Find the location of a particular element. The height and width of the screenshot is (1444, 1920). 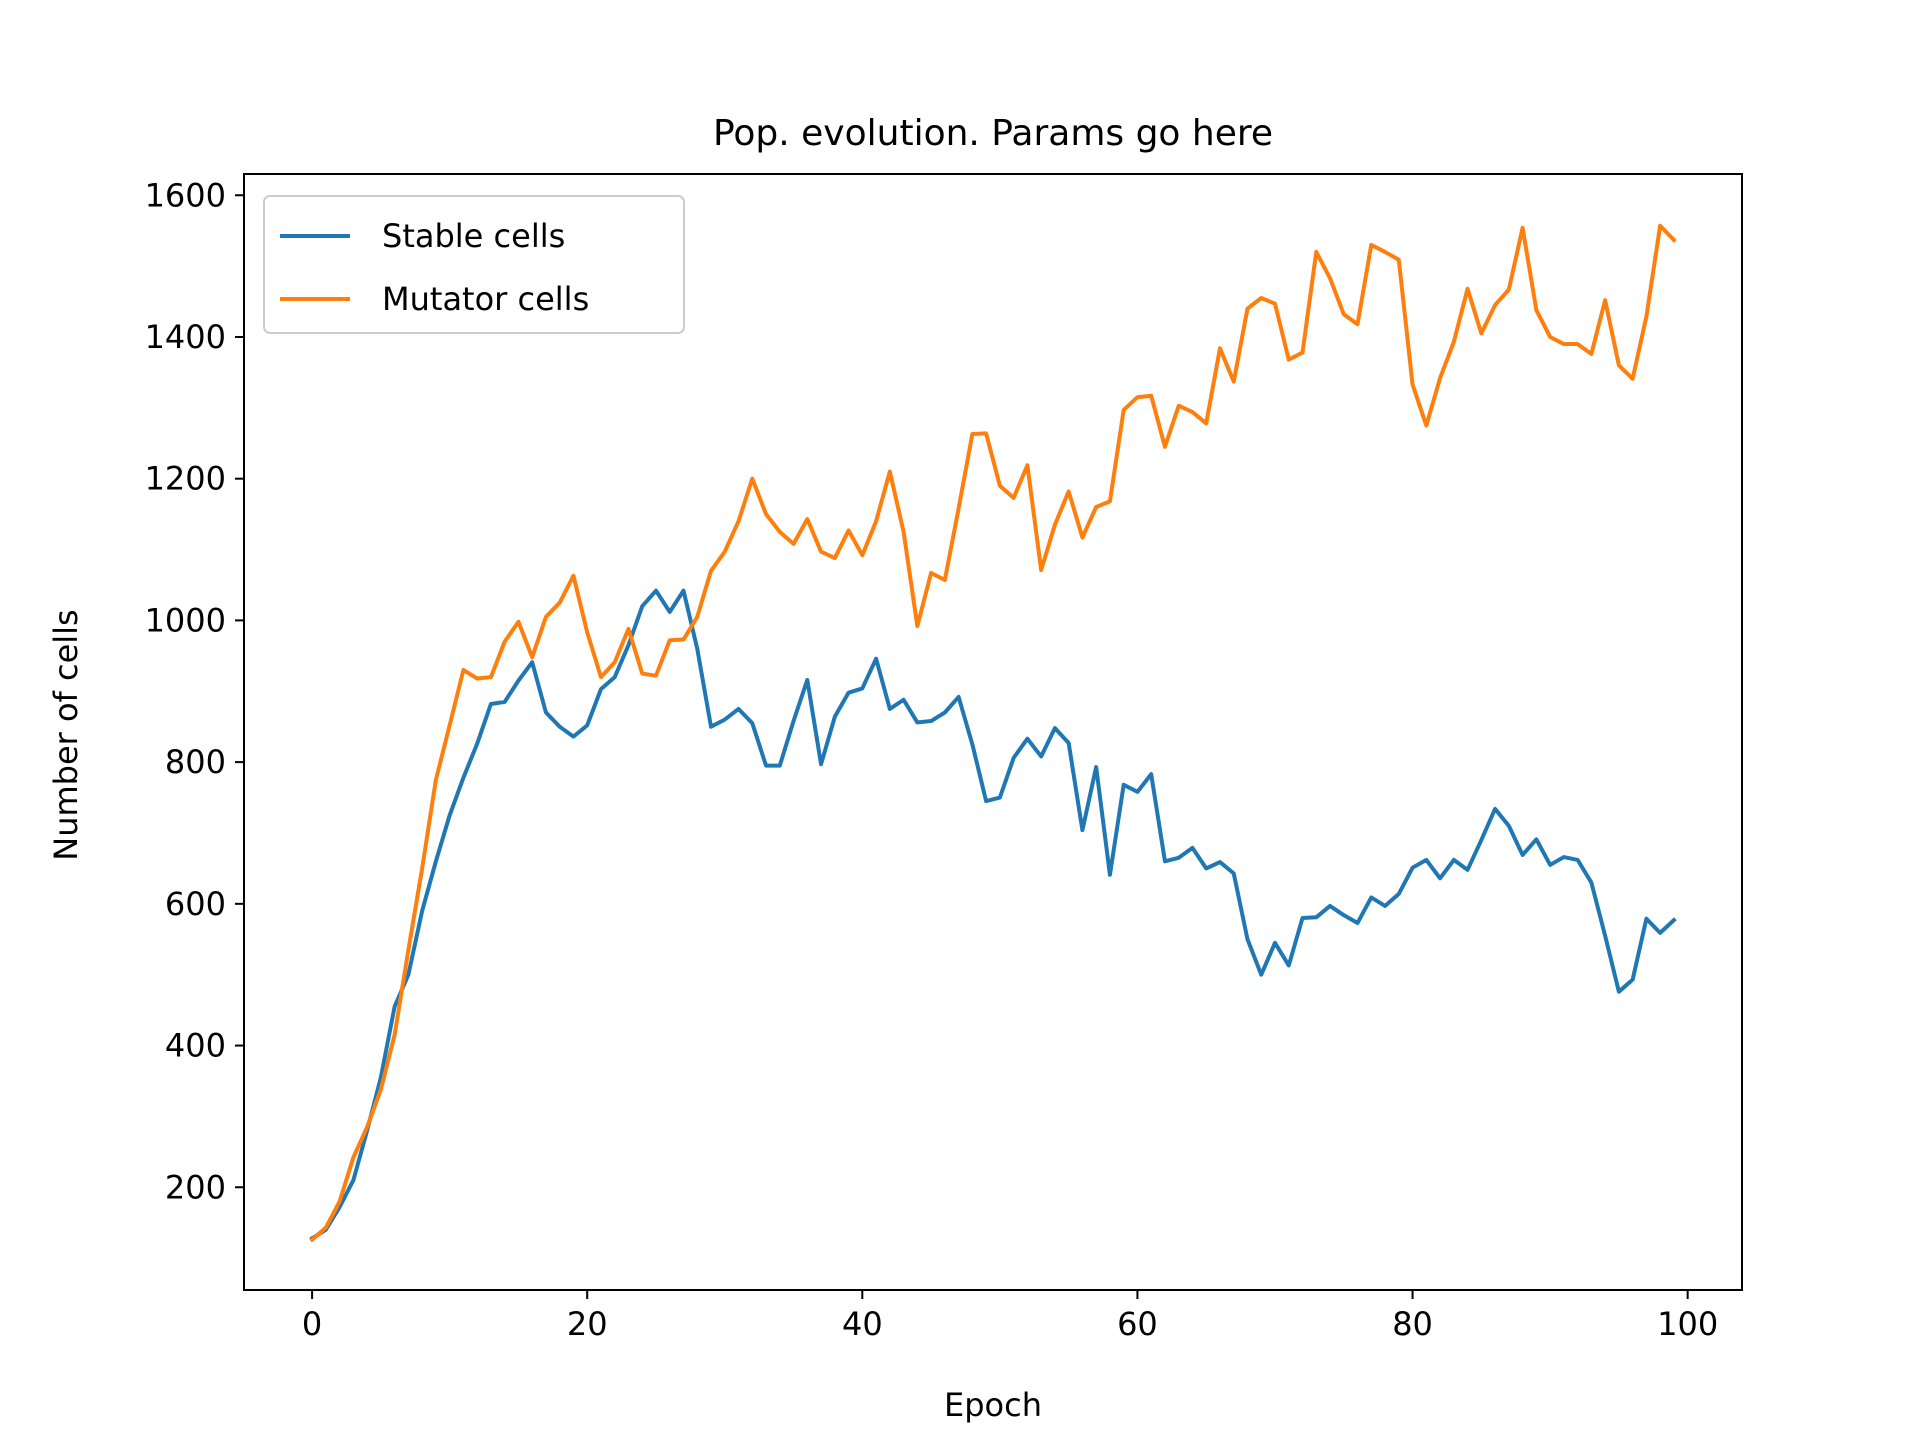

chart-title: Pop. evolution. Params go here is located at coordinates (993, 133).